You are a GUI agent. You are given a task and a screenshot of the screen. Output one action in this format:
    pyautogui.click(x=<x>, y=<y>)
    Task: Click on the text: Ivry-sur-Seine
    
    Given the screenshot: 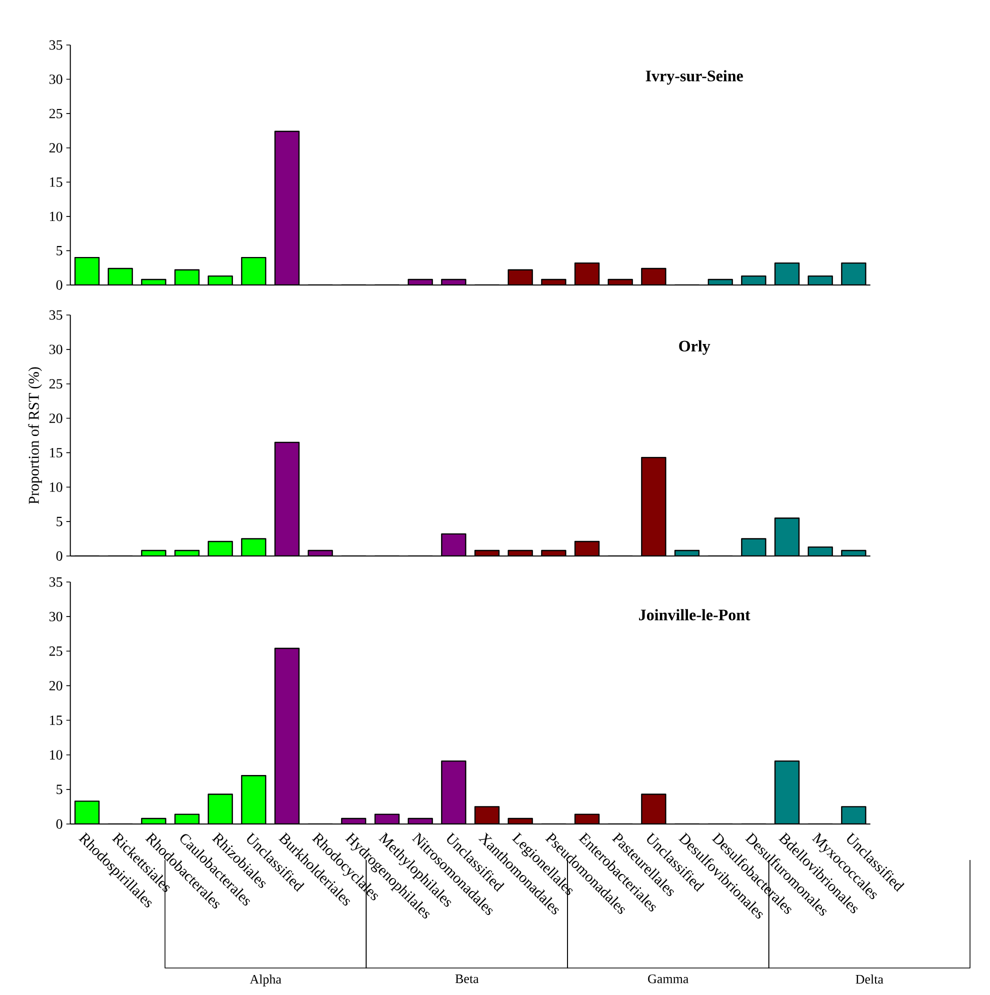 What is the action you would take?
    pyautogui.click(x=694, y=77)
    